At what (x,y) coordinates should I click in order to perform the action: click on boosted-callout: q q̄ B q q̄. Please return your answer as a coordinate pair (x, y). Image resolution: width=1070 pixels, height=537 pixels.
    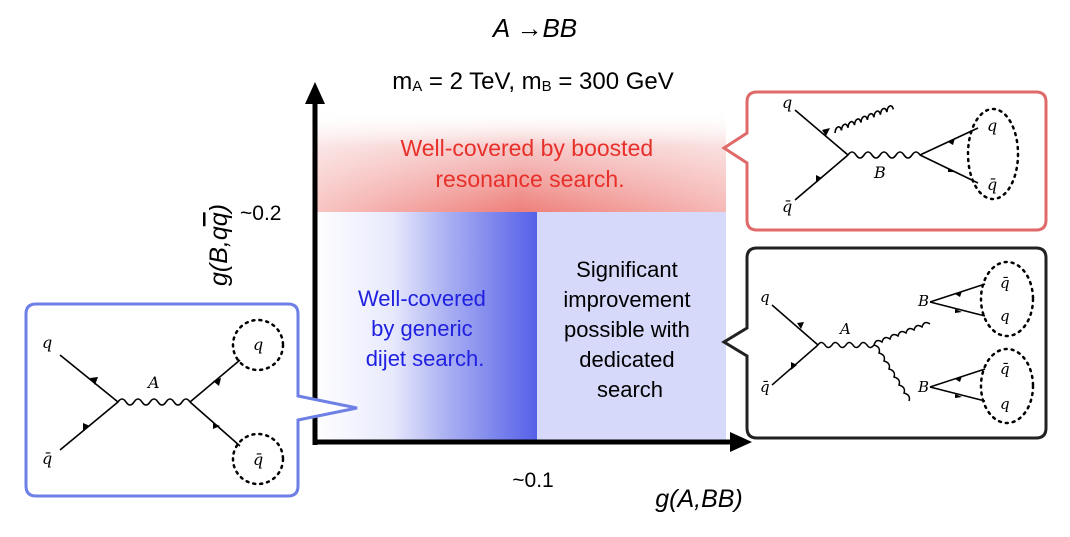
    Looking at the image, I should click on (884, 161).